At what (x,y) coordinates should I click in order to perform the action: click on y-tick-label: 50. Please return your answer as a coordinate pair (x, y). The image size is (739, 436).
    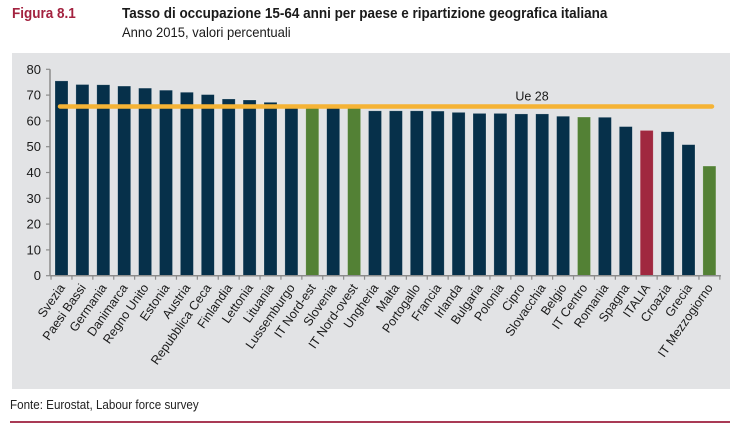
    Looking at the image, I should click on (34, 146).